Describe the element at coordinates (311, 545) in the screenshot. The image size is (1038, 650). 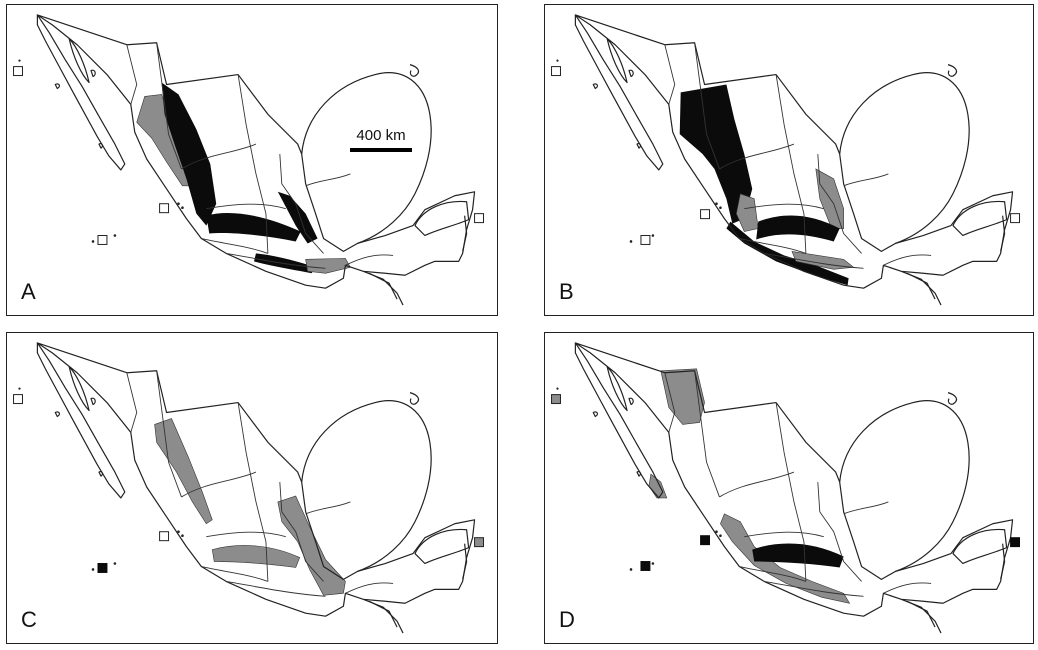
I see `region-grey-sierra-madre-oriental` at that location.